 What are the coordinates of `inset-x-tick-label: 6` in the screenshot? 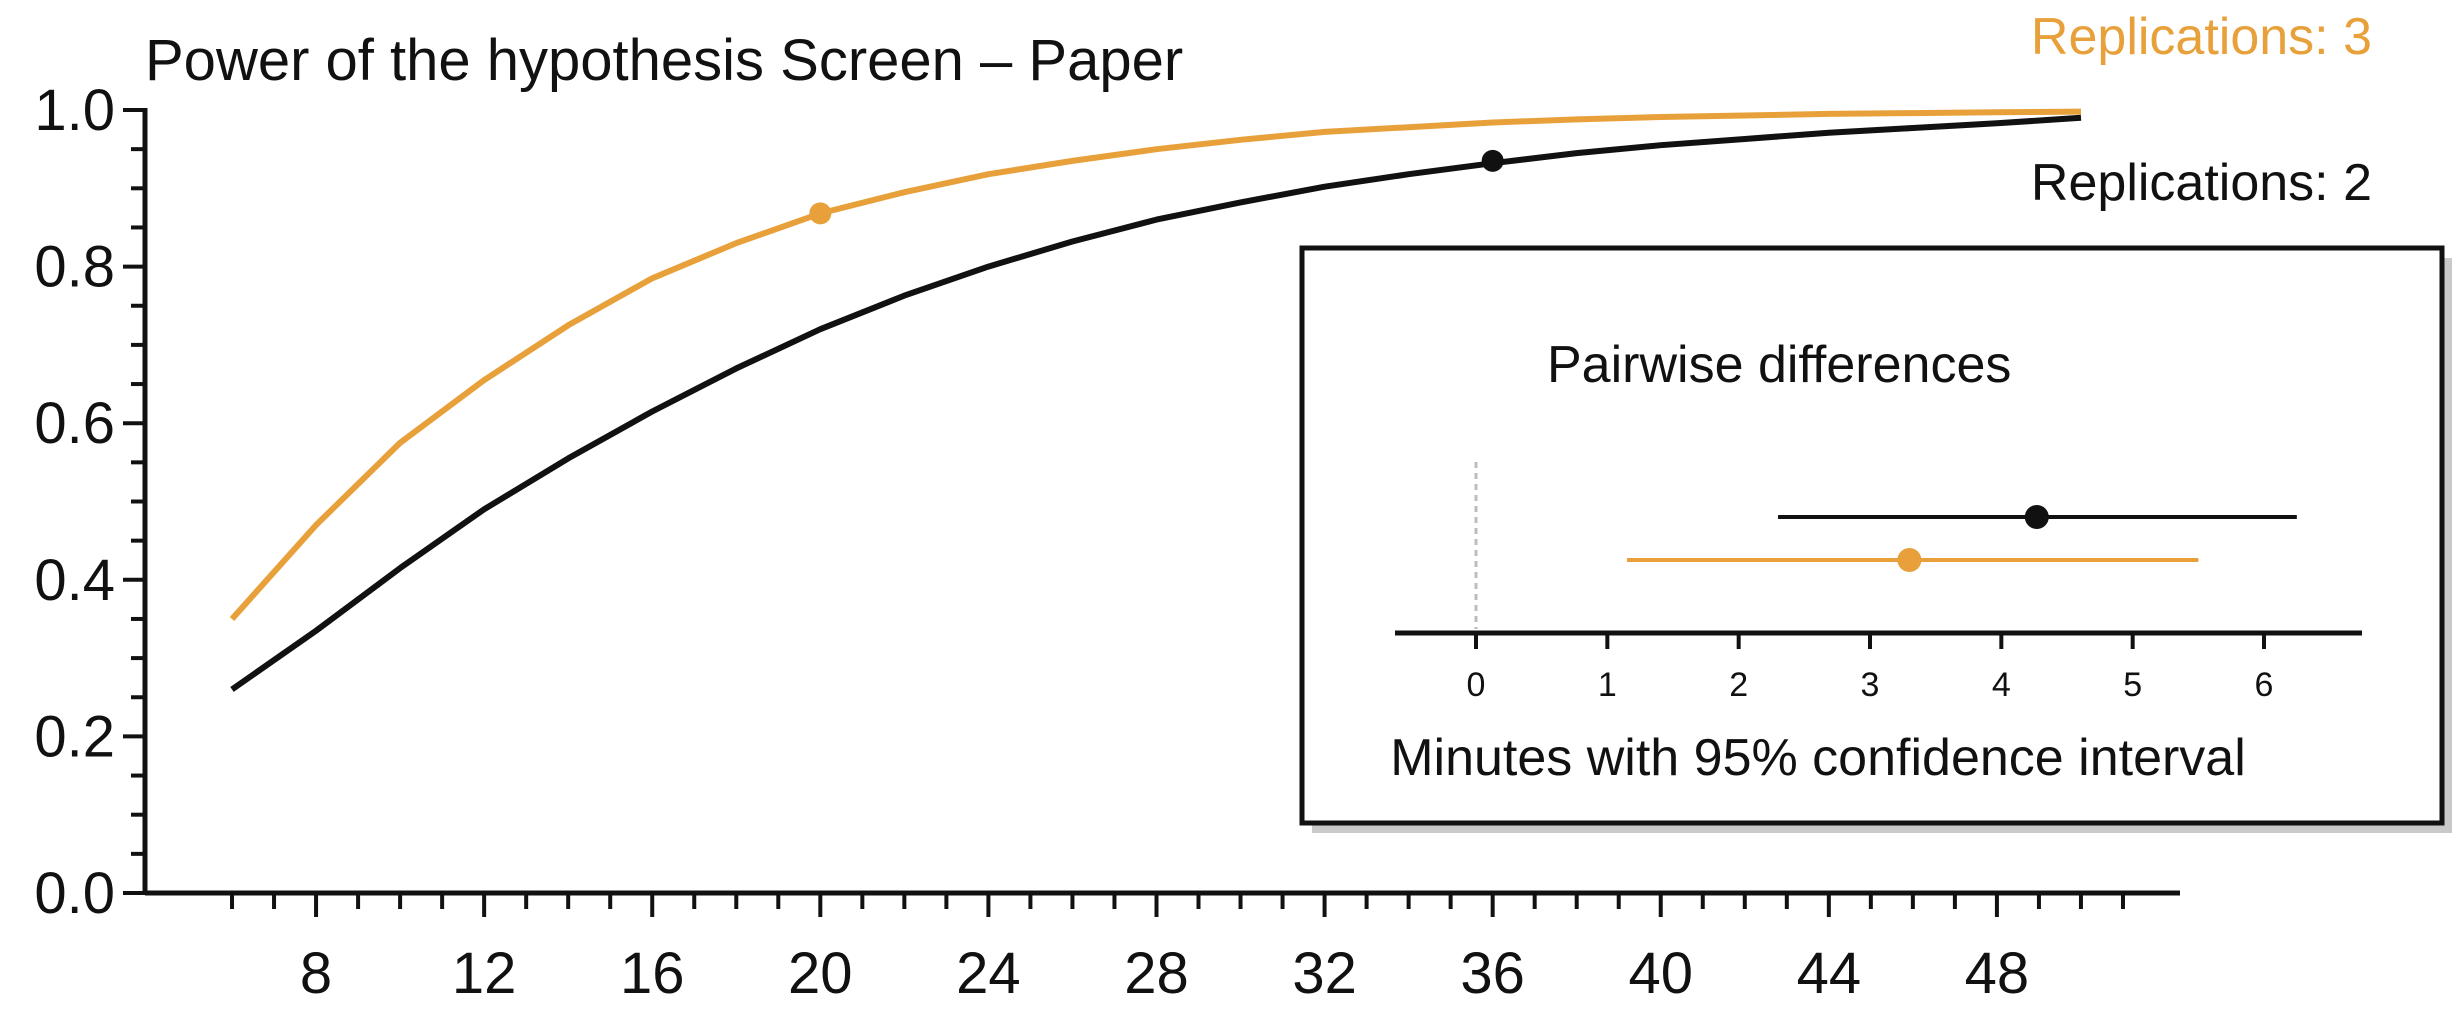 It's located at (2264, 685).